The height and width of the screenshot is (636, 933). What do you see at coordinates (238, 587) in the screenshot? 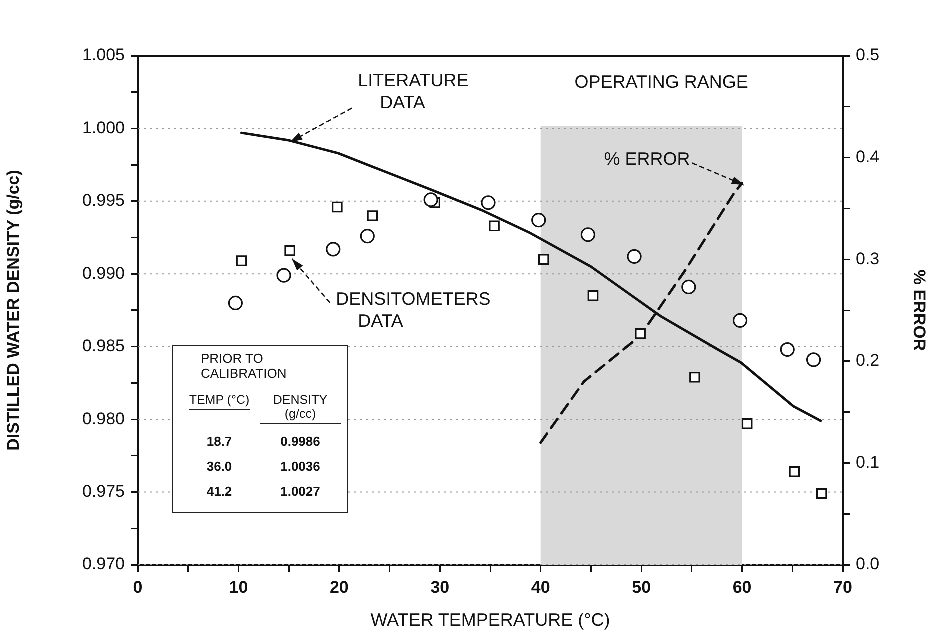
I see `x-tick-label: 10` at bounding box center [238, 587].